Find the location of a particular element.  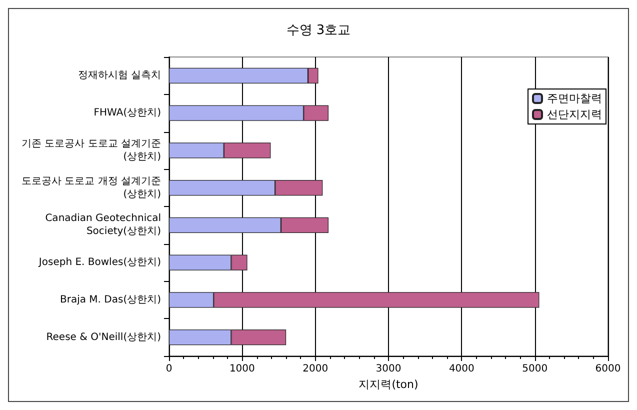

y-tick-label: FHWA(상한치) is located at coordinates (128, 113).